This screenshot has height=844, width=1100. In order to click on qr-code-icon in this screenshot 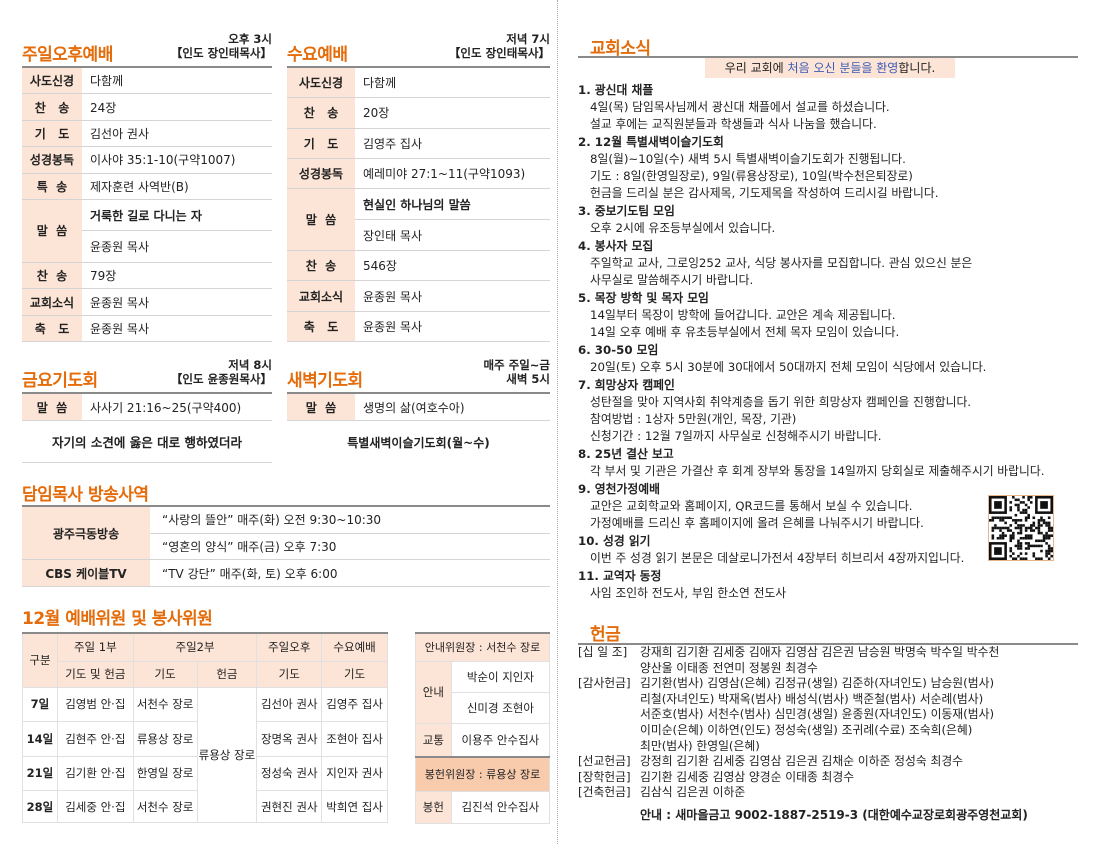, I will do `click(1021, 528)`.